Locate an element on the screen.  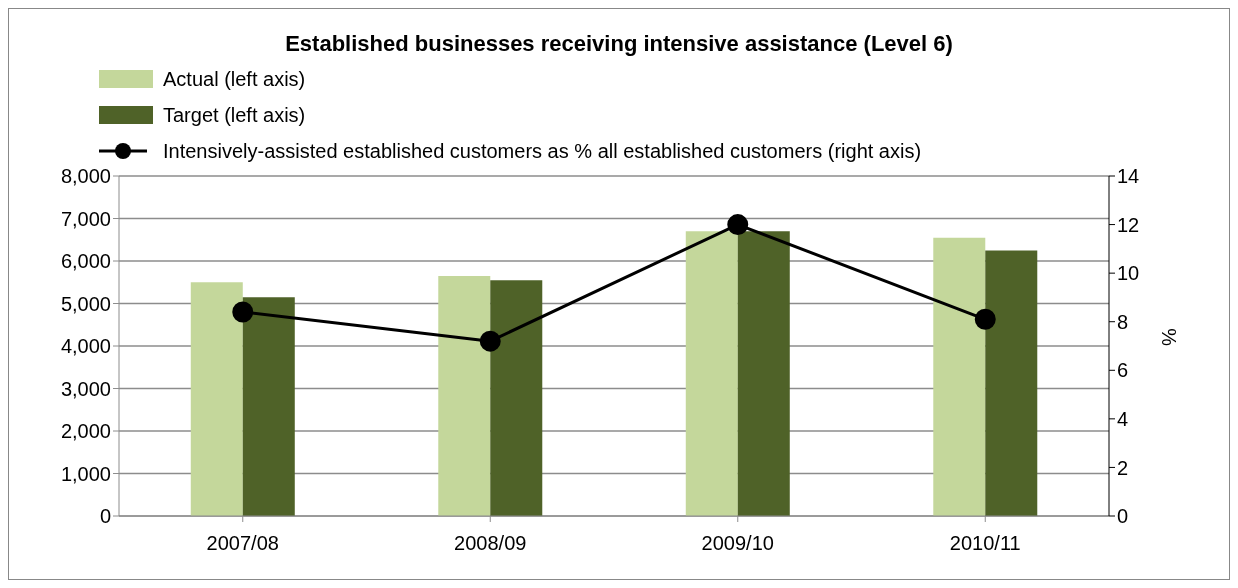
x-tick-label: 2009/10 is located at coordinates (737, 543).